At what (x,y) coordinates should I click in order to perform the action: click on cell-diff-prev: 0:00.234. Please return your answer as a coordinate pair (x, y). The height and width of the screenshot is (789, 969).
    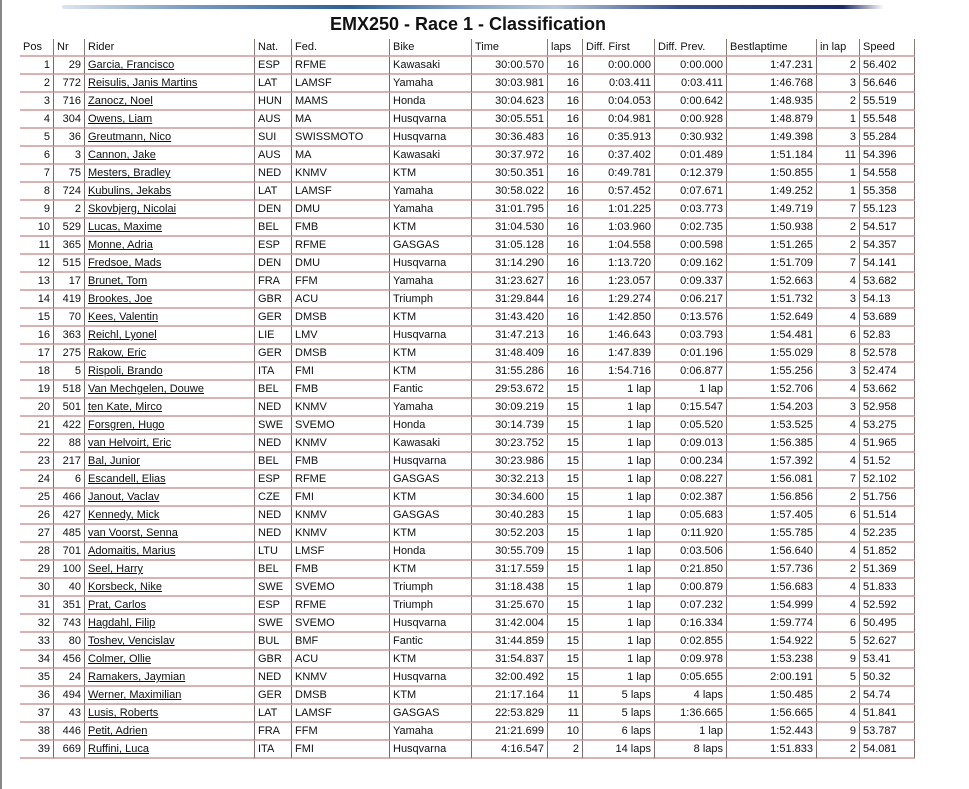
    Looking at the image, I should click on (691, 462).